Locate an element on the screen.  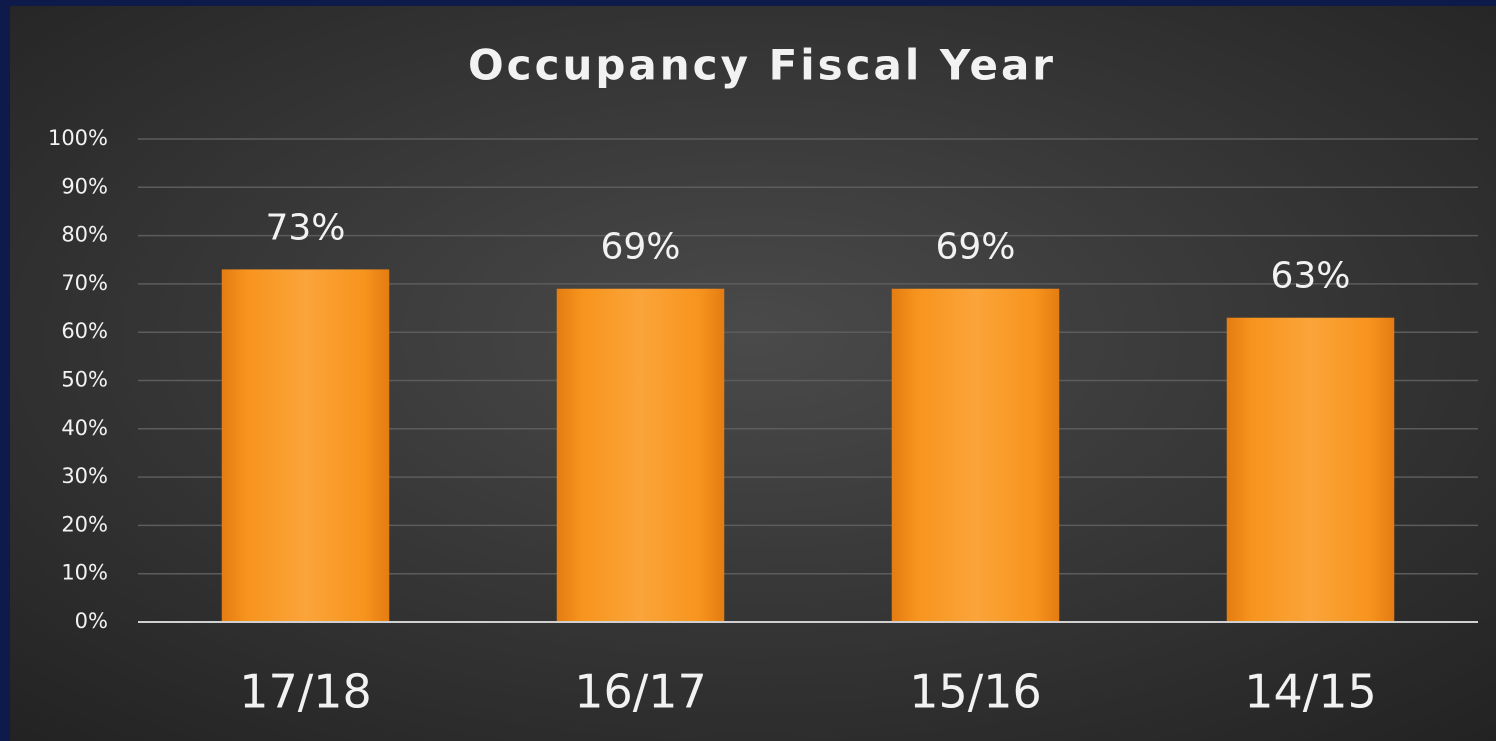
y-tick-label: 40% is located at coordinates (84, 428).